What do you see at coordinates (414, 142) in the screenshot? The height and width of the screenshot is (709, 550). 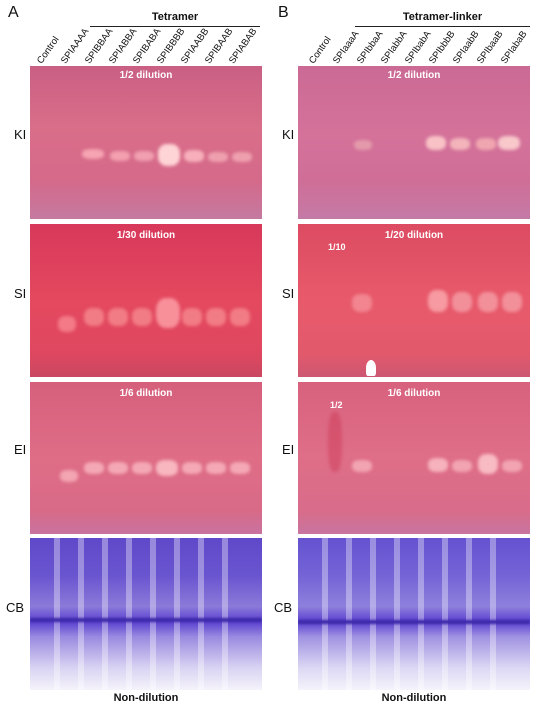 I see `gel-b-ki: 1/2 dilution` at bounding box center [414, 142].